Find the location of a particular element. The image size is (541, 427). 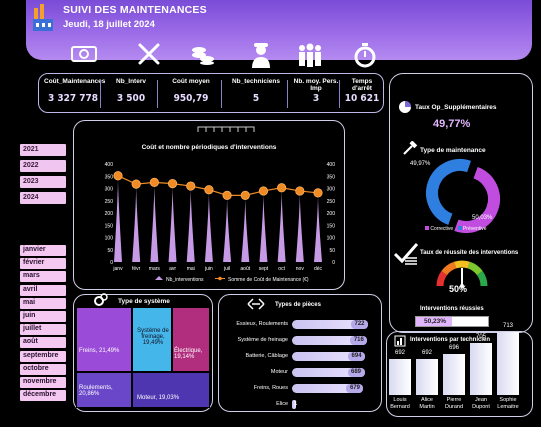

x-tick-label: oct is located at coordinates (281, 269).